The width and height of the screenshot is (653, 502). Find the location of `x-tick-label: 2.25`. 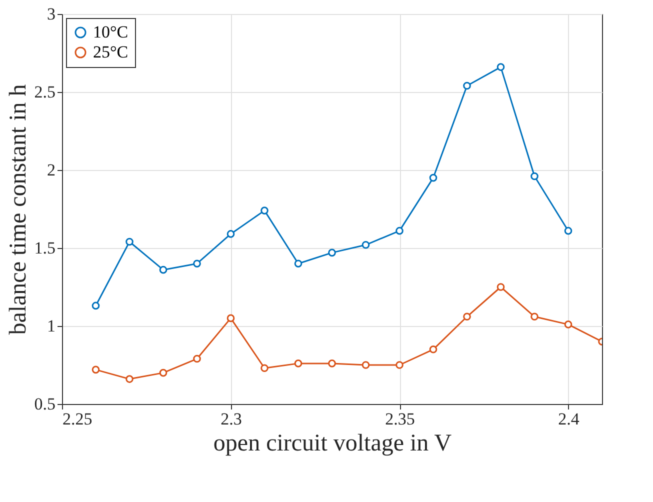

x-tick-label: 2.25 is located at coordinates (77, 419).